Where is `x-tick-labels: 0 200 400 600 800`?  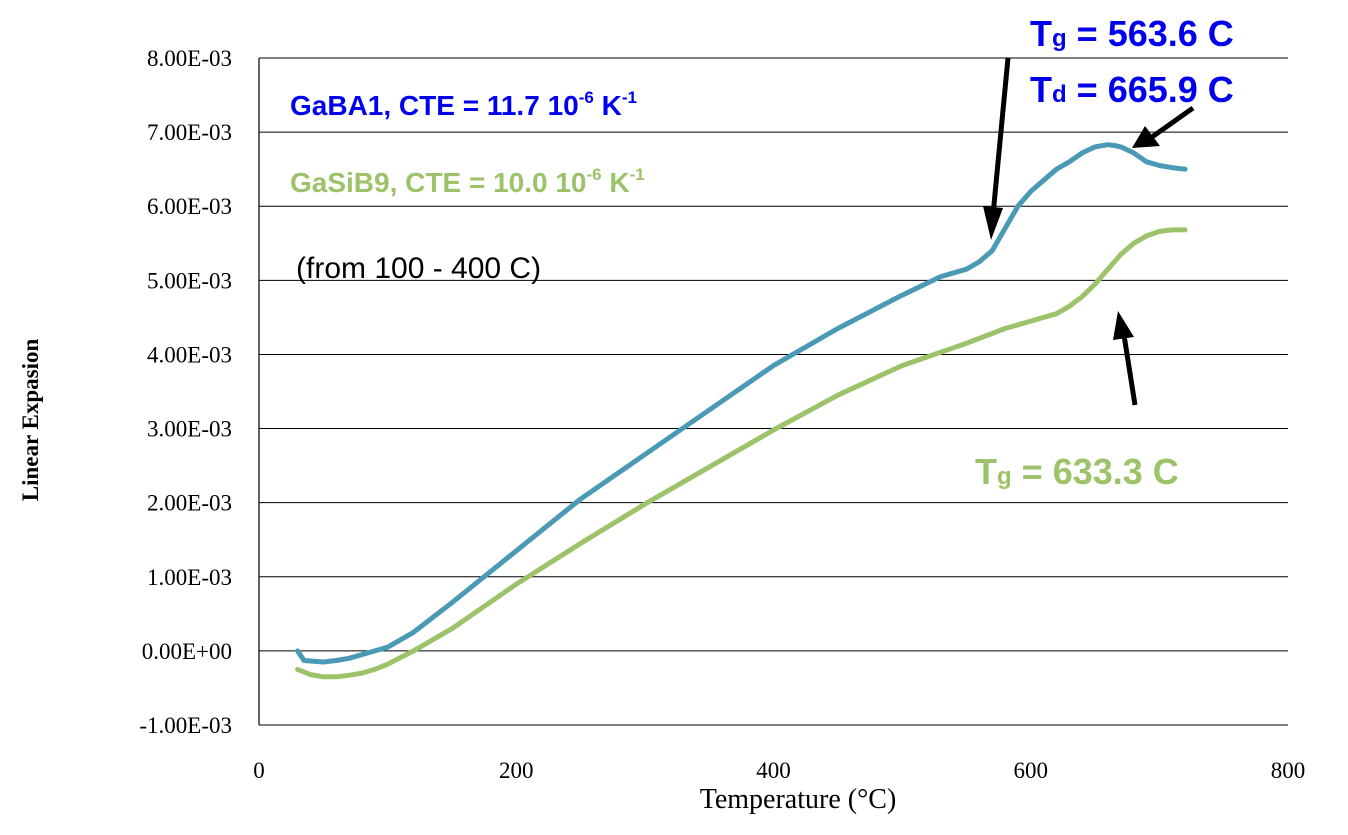 x-tick-labels: 0 200 400 600 800 is located at coordinates (779, 770).